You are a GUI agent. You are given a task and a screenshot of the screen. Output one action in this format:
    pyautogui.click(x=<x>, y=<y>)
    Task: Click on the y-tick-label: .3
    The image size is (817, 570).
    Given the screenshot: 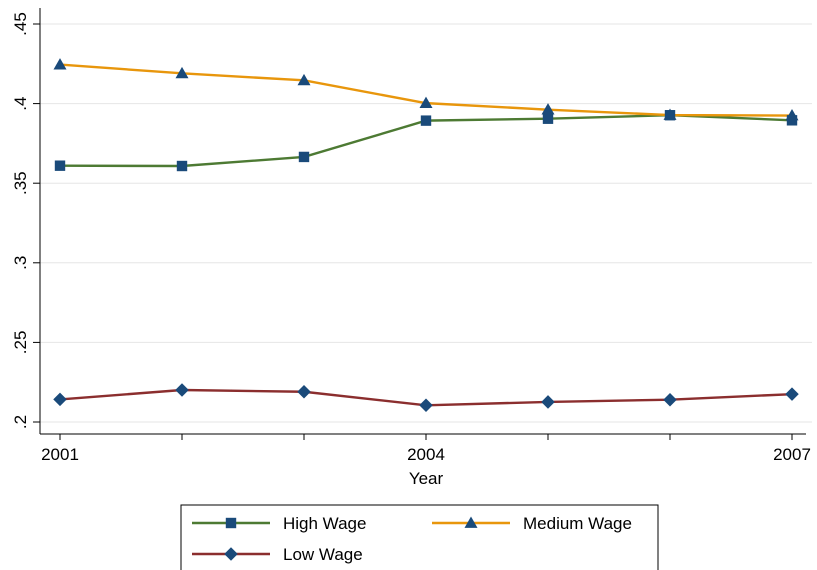 What is the action you would take?
    pyautogui.click(x=20, y=263)
    